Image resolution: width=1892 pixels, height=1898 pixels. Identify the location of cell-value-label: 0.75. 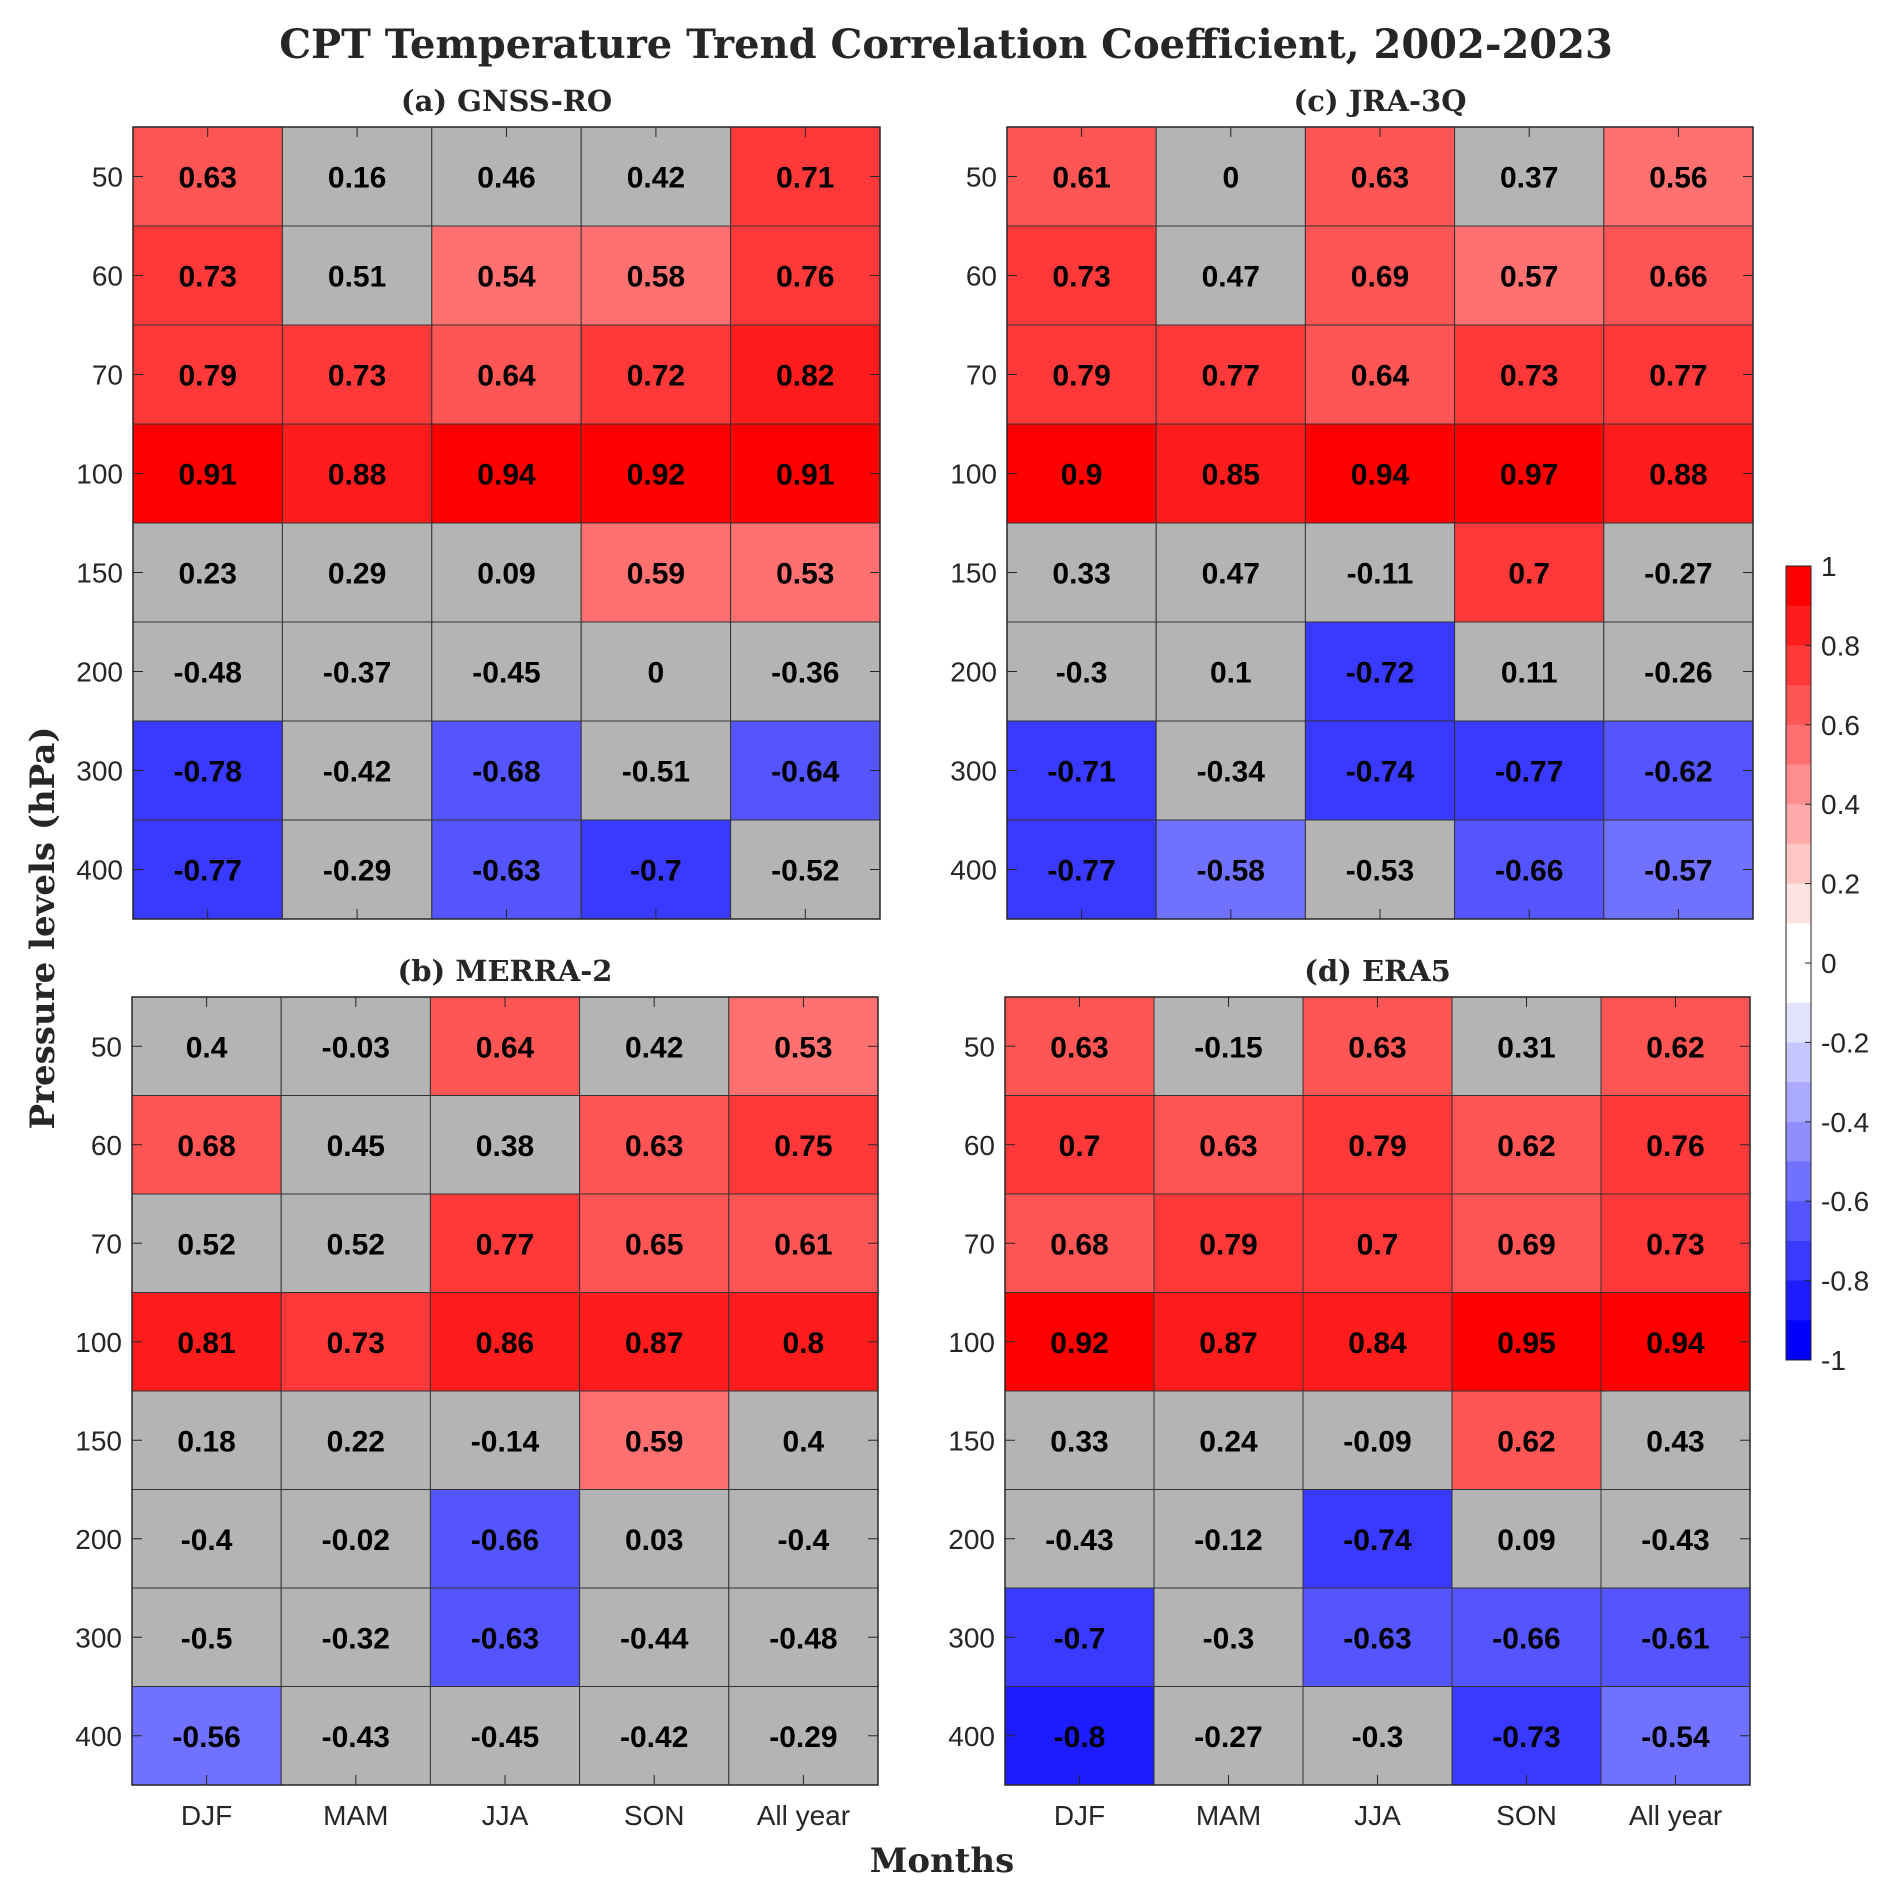
(803, 1146).